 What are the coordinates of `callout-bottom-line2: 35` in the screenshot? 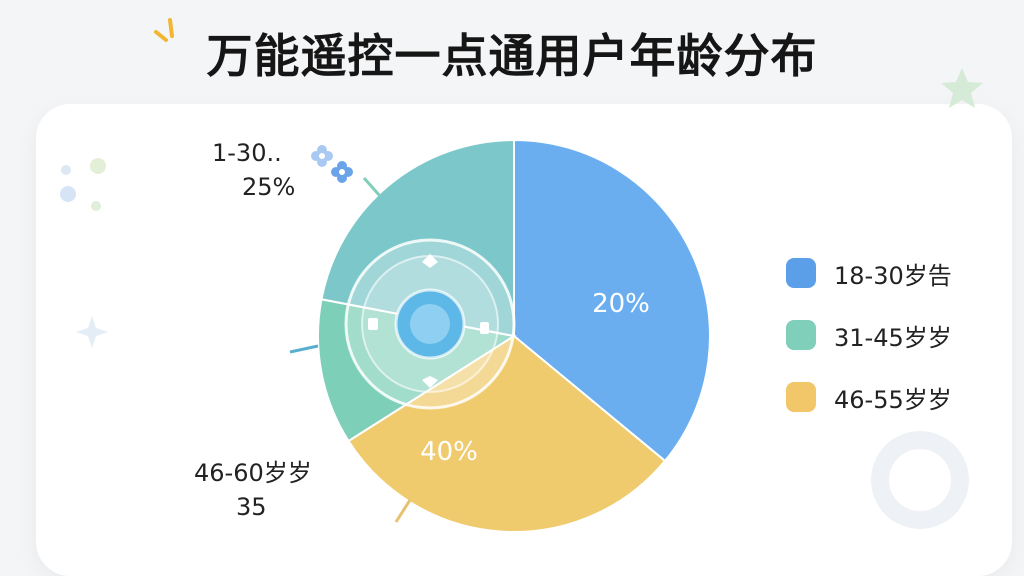 It's located at (251, 507).